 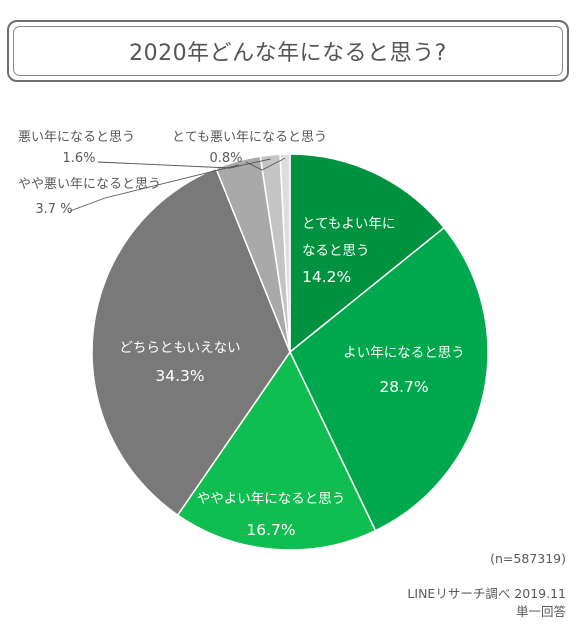 I want to click on slice-value: 16.7%, so click(x=270, y=530).